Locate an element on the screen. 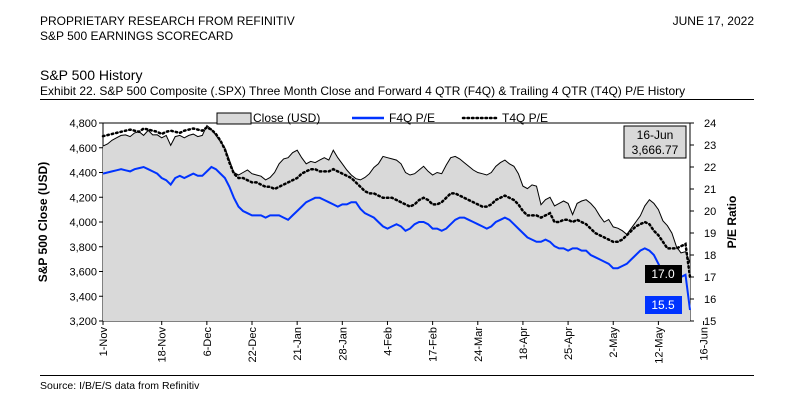 The width and height of the screenshot is (786, 402). right-axis-tick-label: 17 is located at coordinates (710, 278).